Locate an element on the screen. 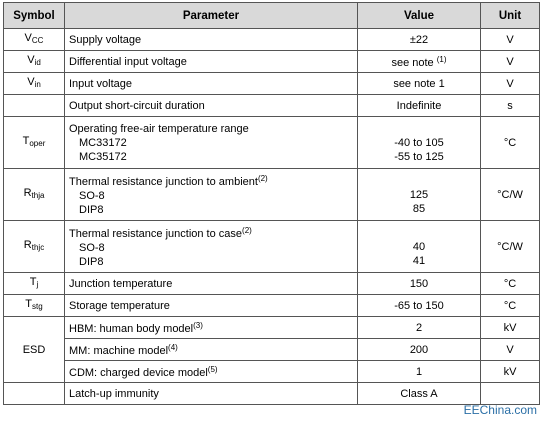 The image size is (545, 422). table-row: Latch-up immunity Class A is located at coordinates (271, 393).